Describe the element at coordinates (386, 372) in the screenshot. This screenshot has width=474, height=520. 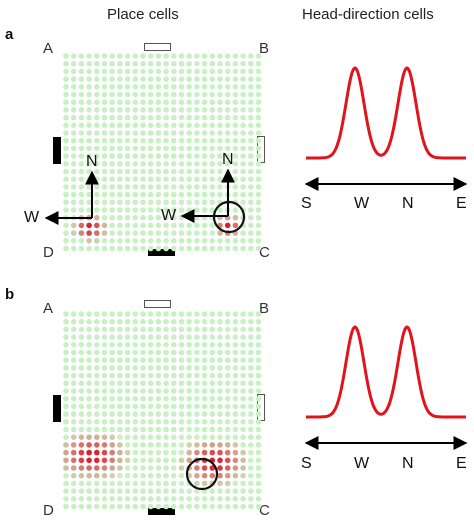
I see `tuning-curve-b` at that location.